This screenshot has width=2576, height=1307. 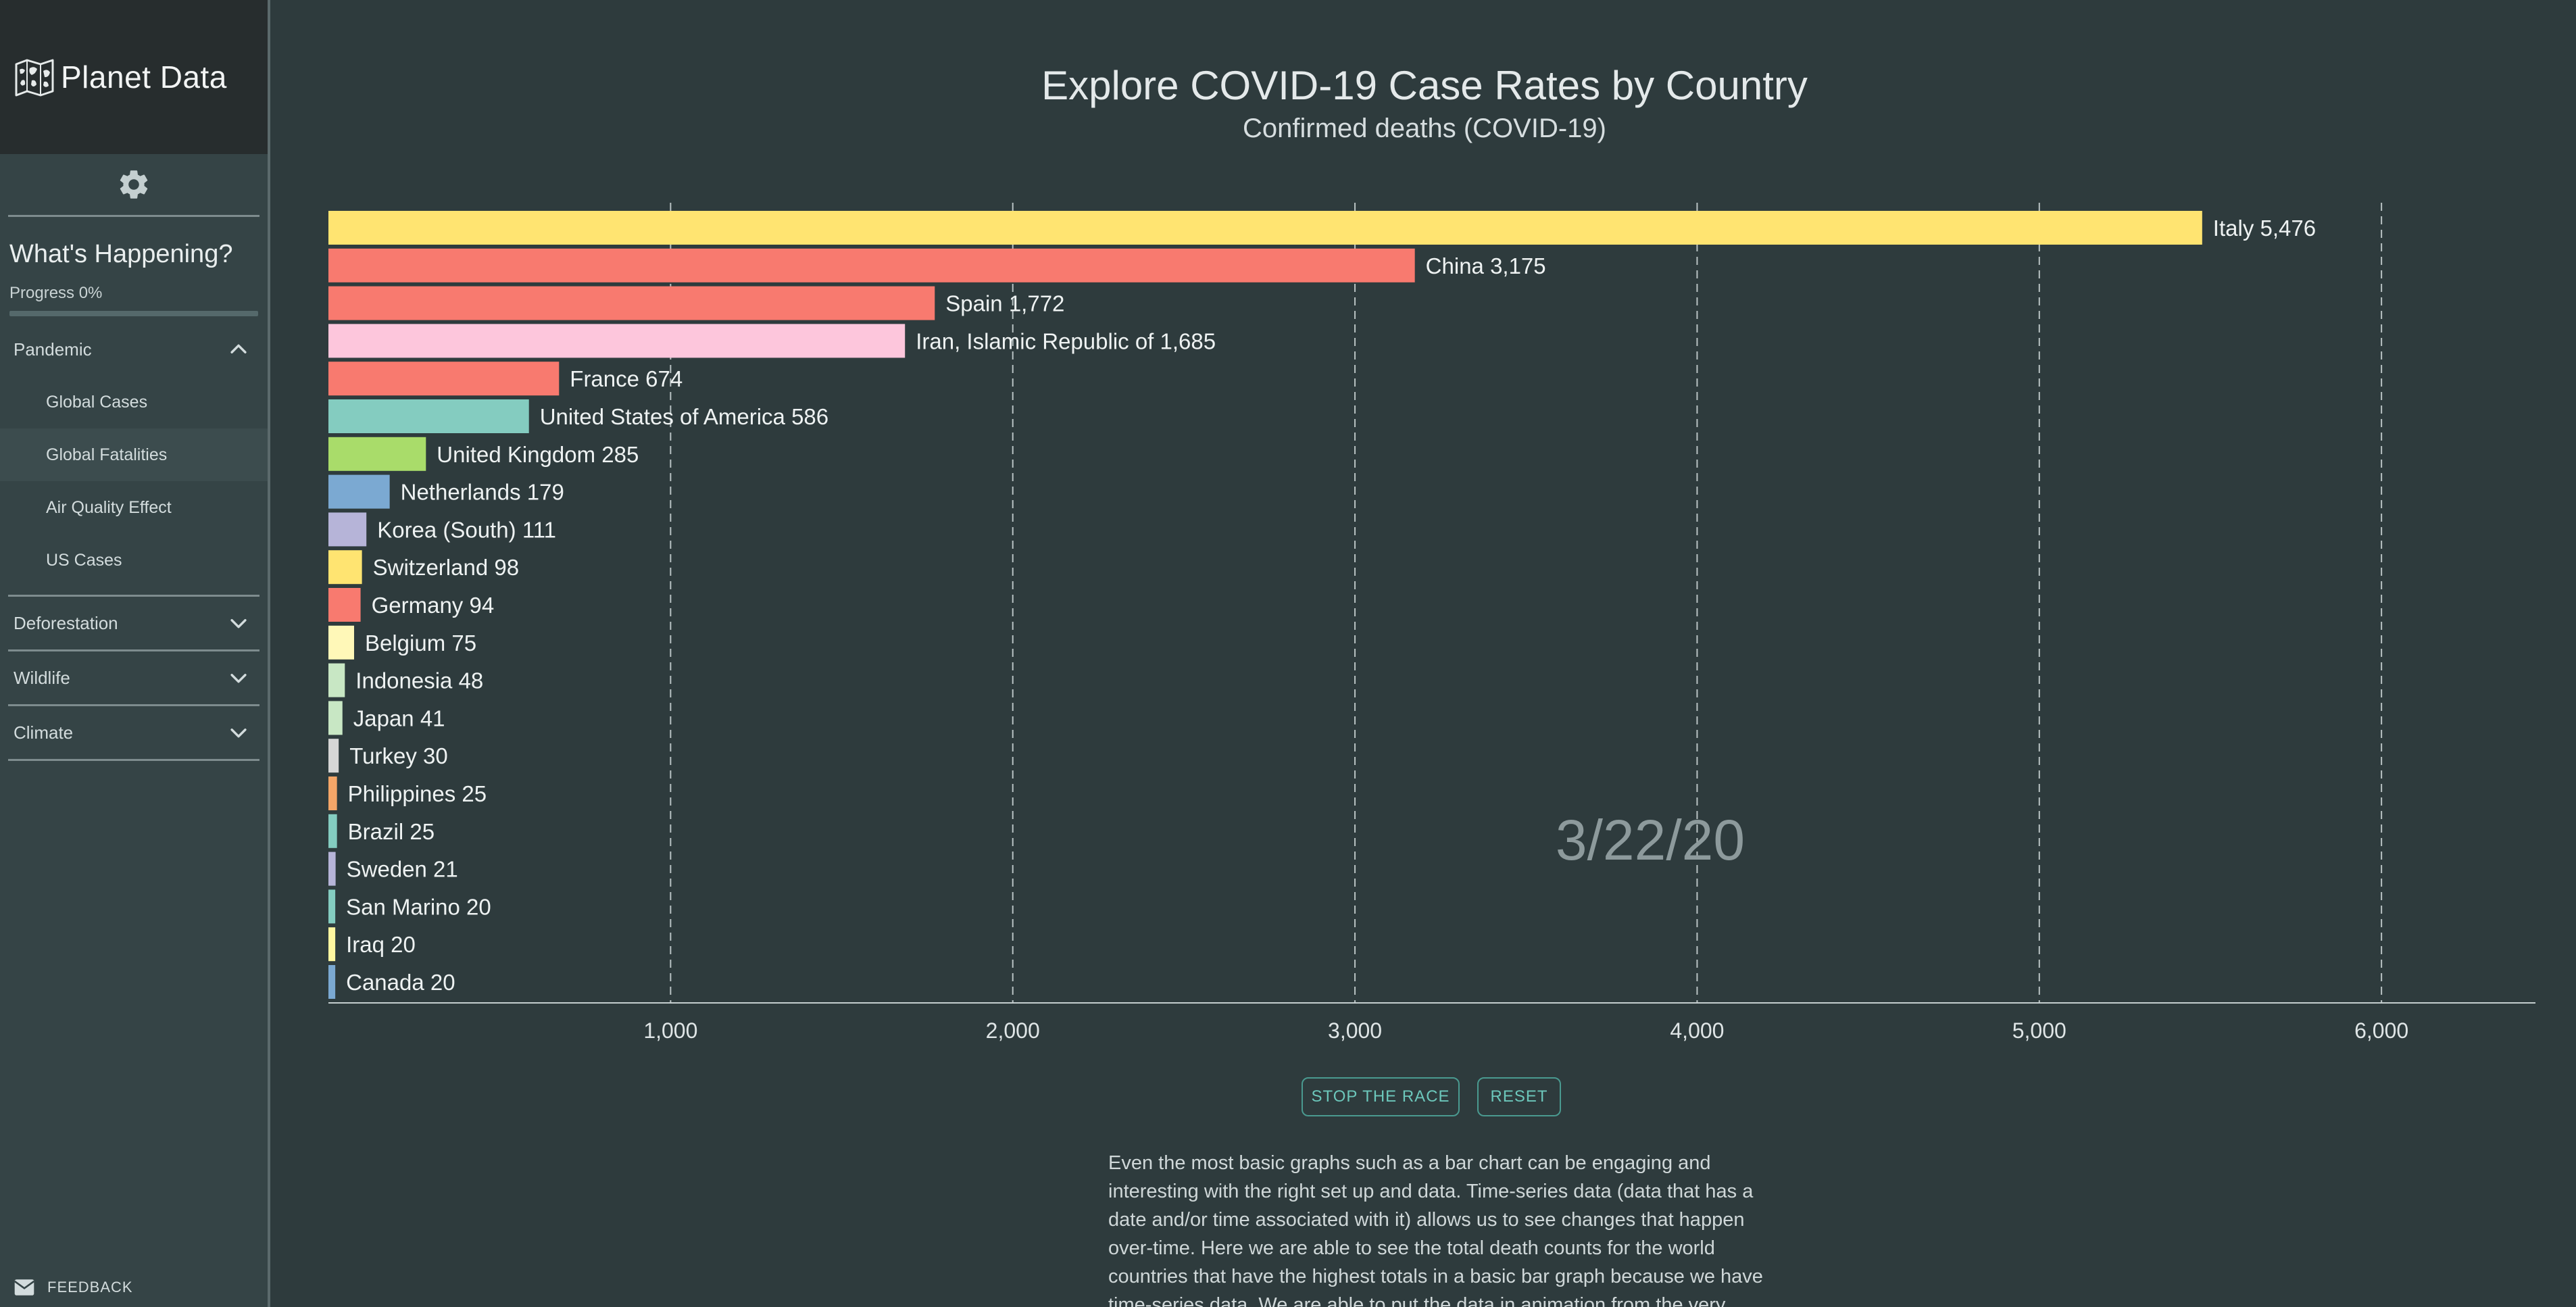 I want to click on x-tick-label: 2,000, so click(x=1013, y=1030).